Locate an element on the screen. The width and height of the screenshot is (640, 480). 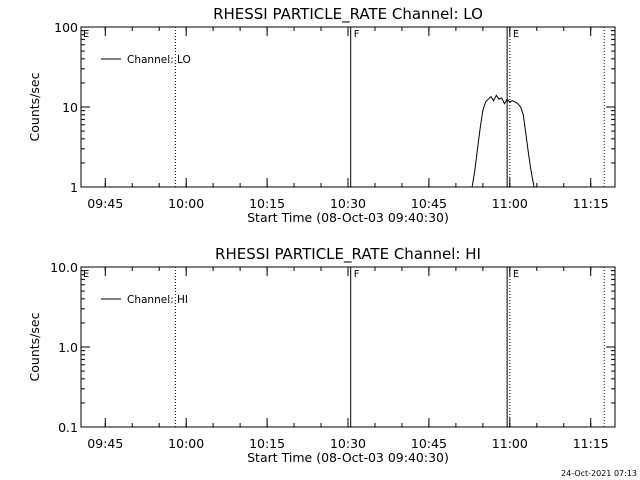
y-tick-label: 1 is located at coordinates (74, 187).